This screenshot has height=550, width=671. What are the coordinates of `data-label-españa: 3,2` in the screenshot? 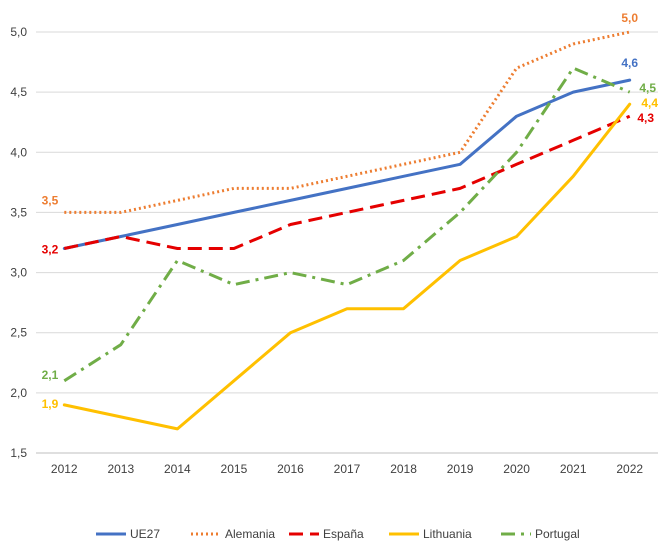 It's located at (50, 250).